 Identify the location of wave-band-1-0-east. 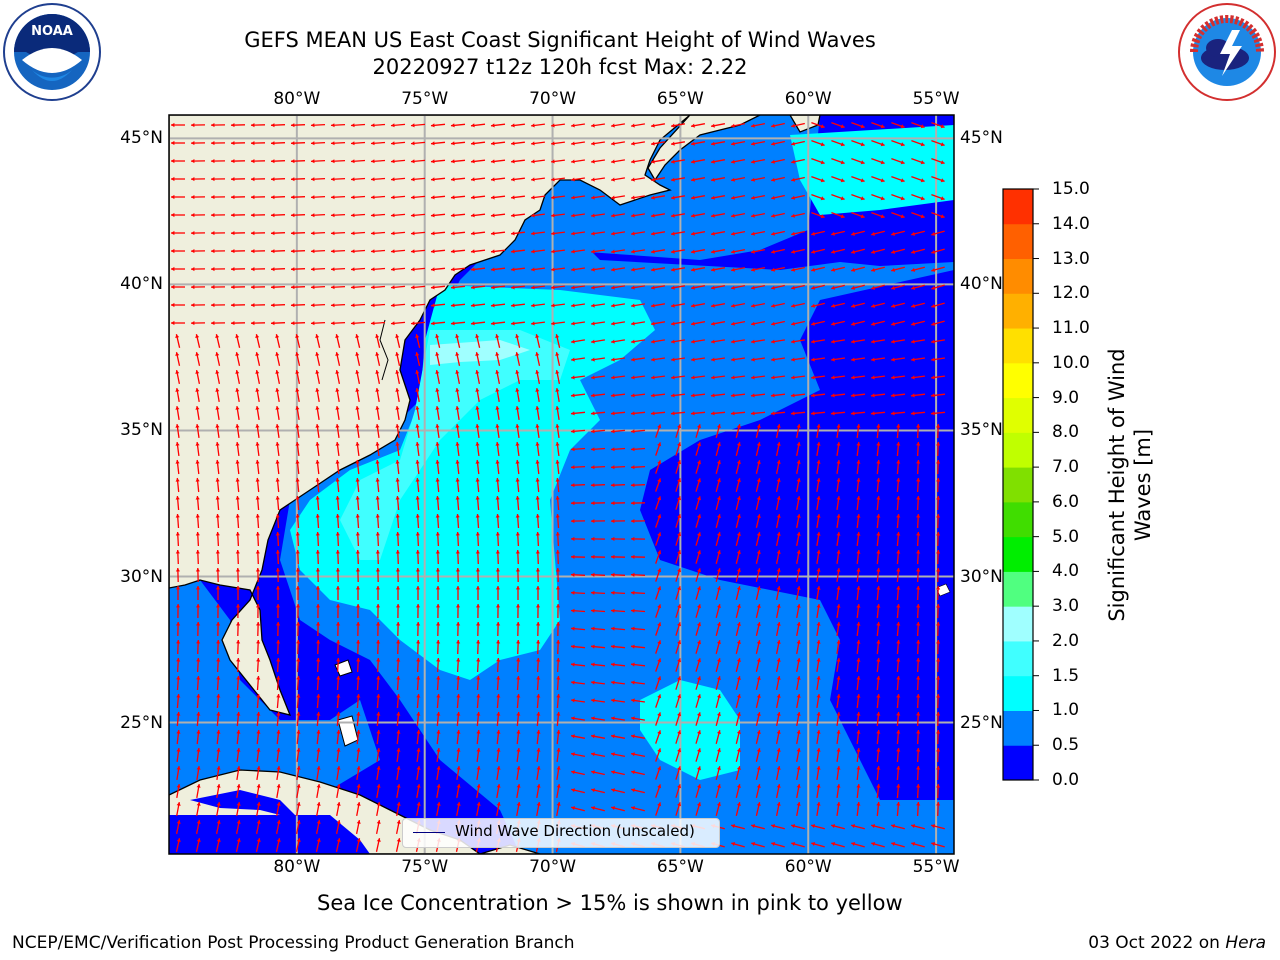
(690, 730).